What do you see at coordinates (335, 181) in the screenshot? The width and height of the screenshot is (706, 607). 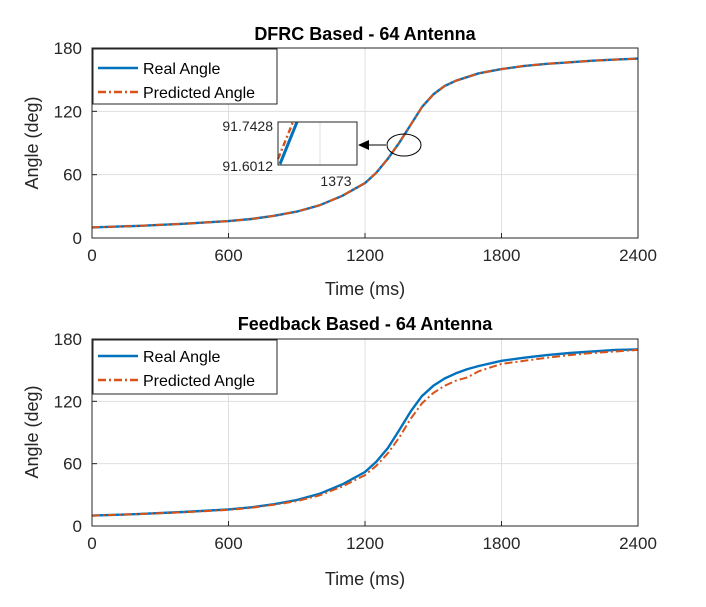 I see `inset-xtick: 1373` at bounding box center [335, 181].